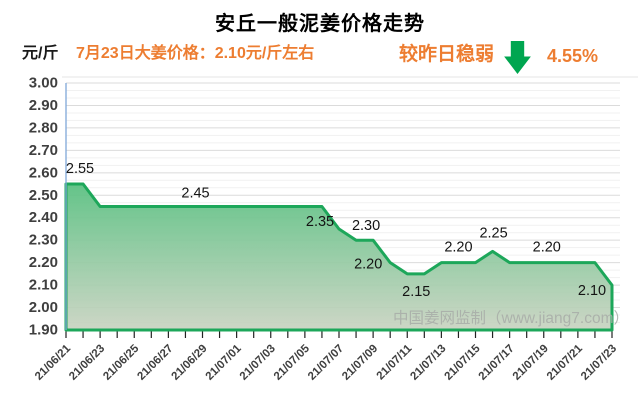 The width and height of the screenshot is (640, 410). Describe the element at coordinates (43, 105) in the screenshot. I see `y-tick-label: 2.90` at that location.